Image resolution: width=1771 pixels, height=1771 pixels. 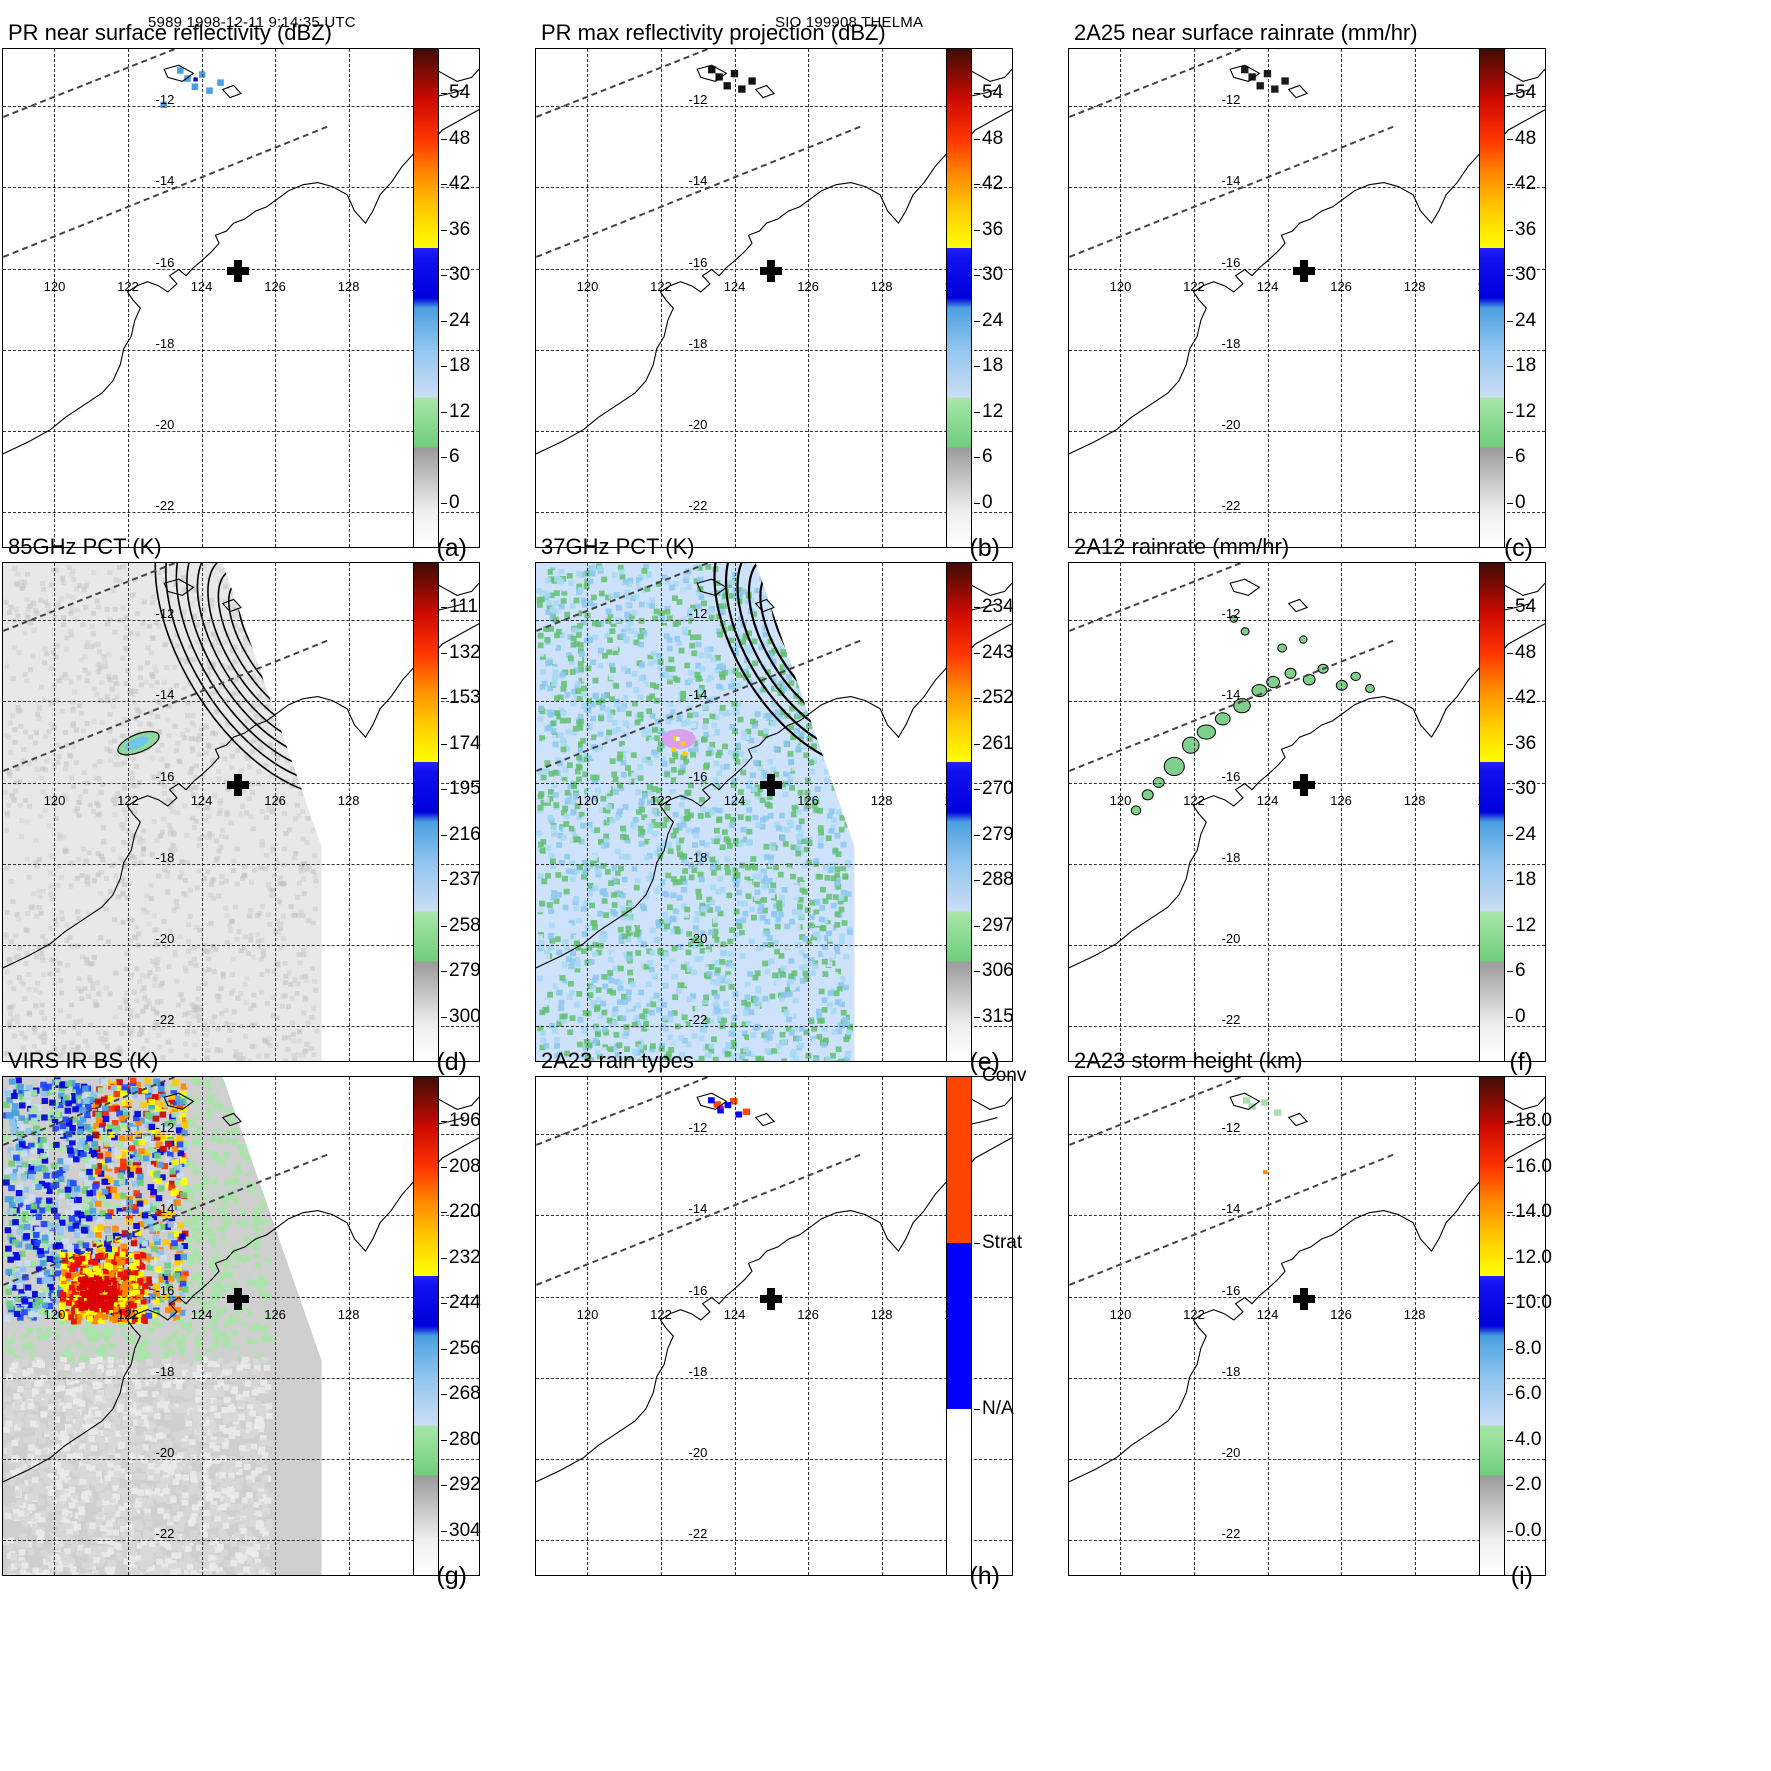 I want to click on colorbar-tick-label: 268, so click(x=461, y=1394).